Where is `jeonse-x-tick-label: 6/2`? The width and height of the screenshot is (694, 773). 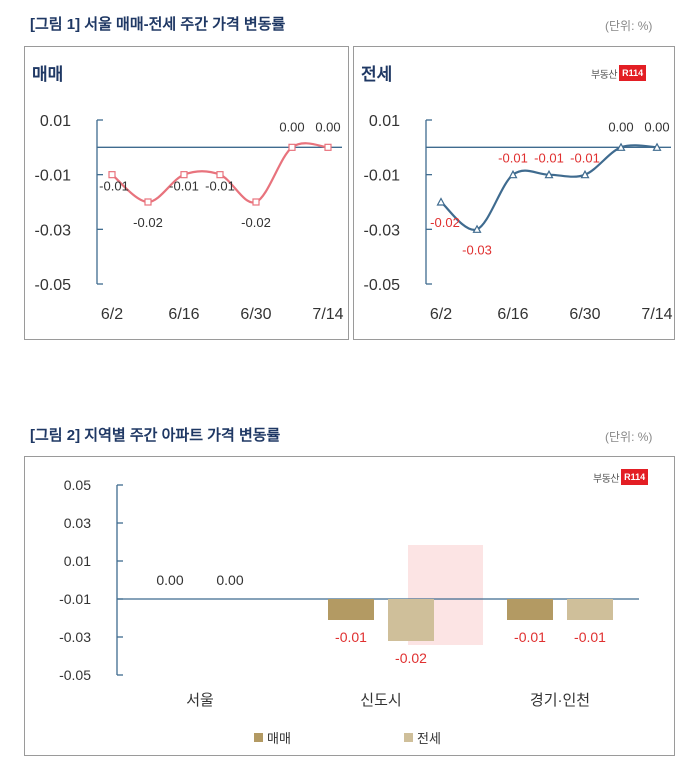
jeonse-x-tick-label: 6/2 is located at coordinates (441, 314).